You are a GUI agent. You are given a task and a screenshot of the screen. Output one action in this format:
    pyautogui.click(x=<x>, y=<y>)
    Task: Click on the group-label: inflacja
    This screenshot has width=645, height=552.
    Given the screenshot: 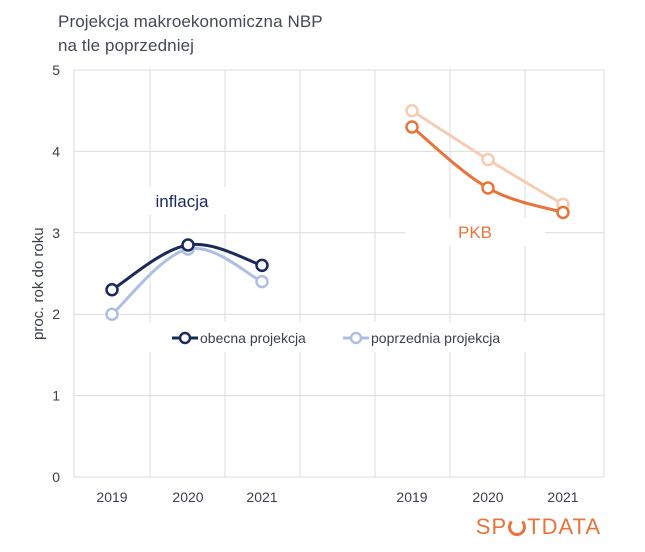 What is the action you would take?
    pyautogui.click(x=182, y=201)
    